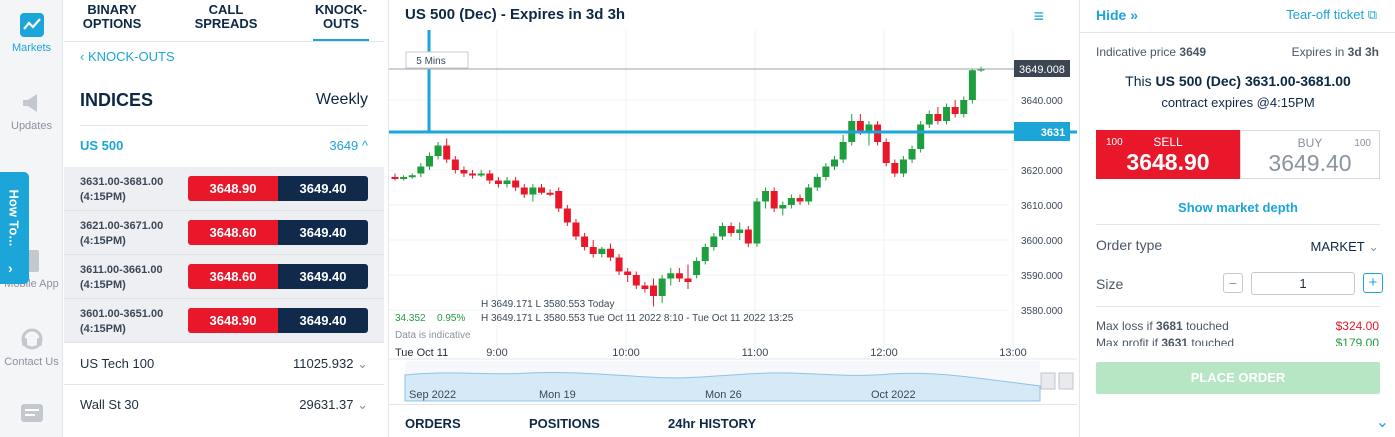  I want to click on rail-label-contact-us: Contact Us, so click(31, 362).